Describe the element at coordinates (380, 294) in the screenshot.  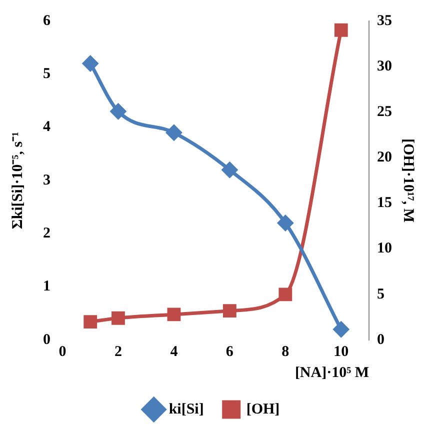
I see `y2-tick-label: 5` at that location.